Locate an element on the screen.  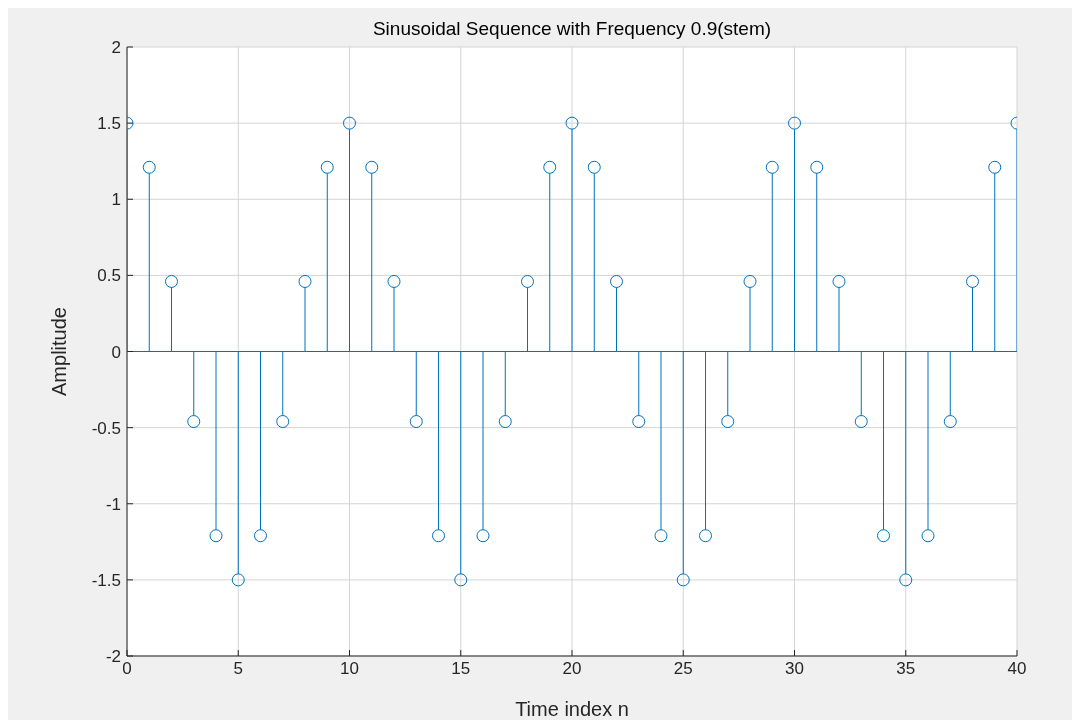
y-tick-label: -0.5 is located at coordinates (106, 428).